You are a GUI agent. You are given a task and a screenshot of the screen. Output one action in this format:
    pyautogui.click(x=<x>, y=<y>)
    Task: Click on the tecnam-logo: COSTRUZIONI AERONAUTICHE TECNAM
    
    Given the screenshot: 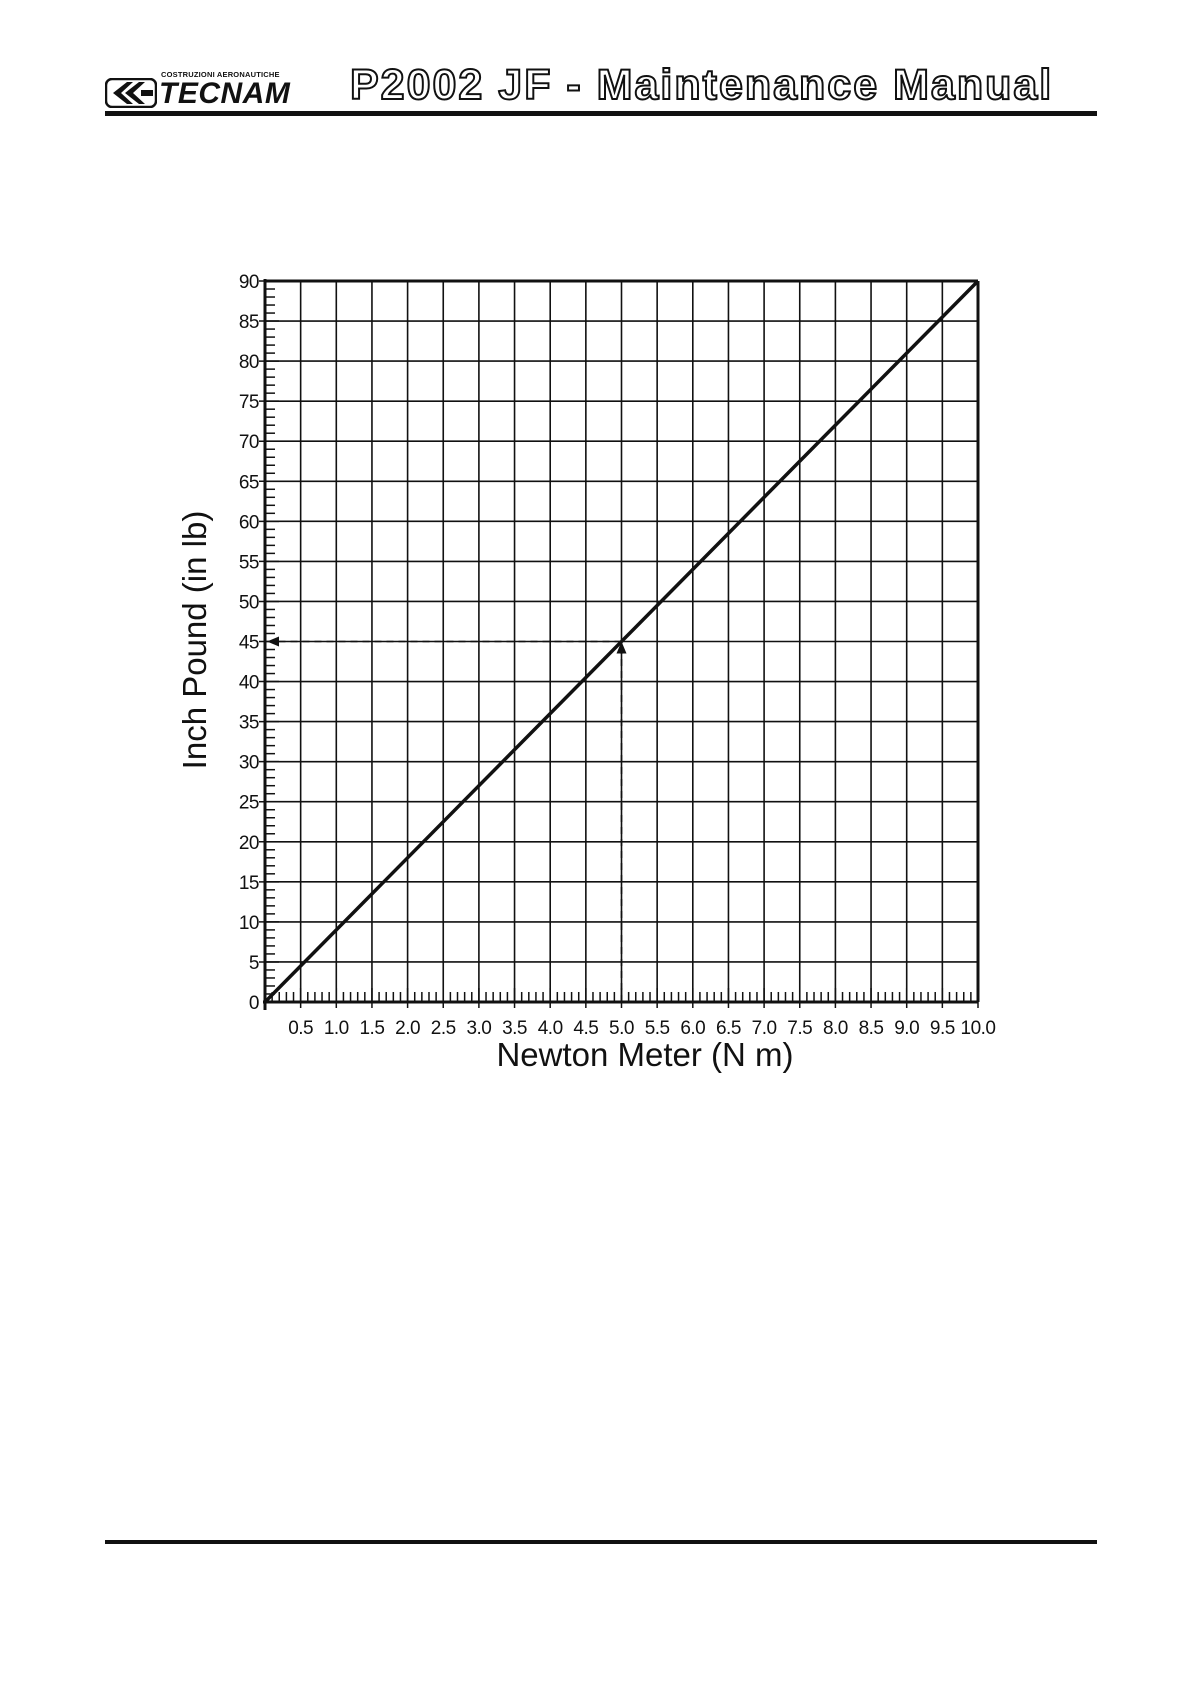 What is the action you would take?
    pyautogui.click(x=198, y=91)
    